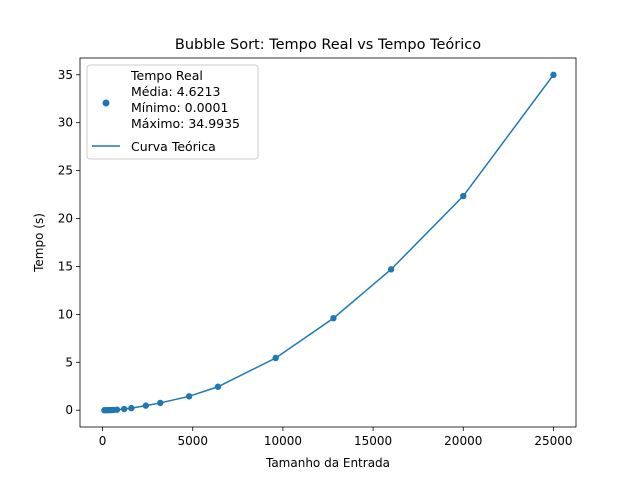  Describe the element at coordinates (106, 103) in the screenshot. I see `legend-marker-real` at that location.